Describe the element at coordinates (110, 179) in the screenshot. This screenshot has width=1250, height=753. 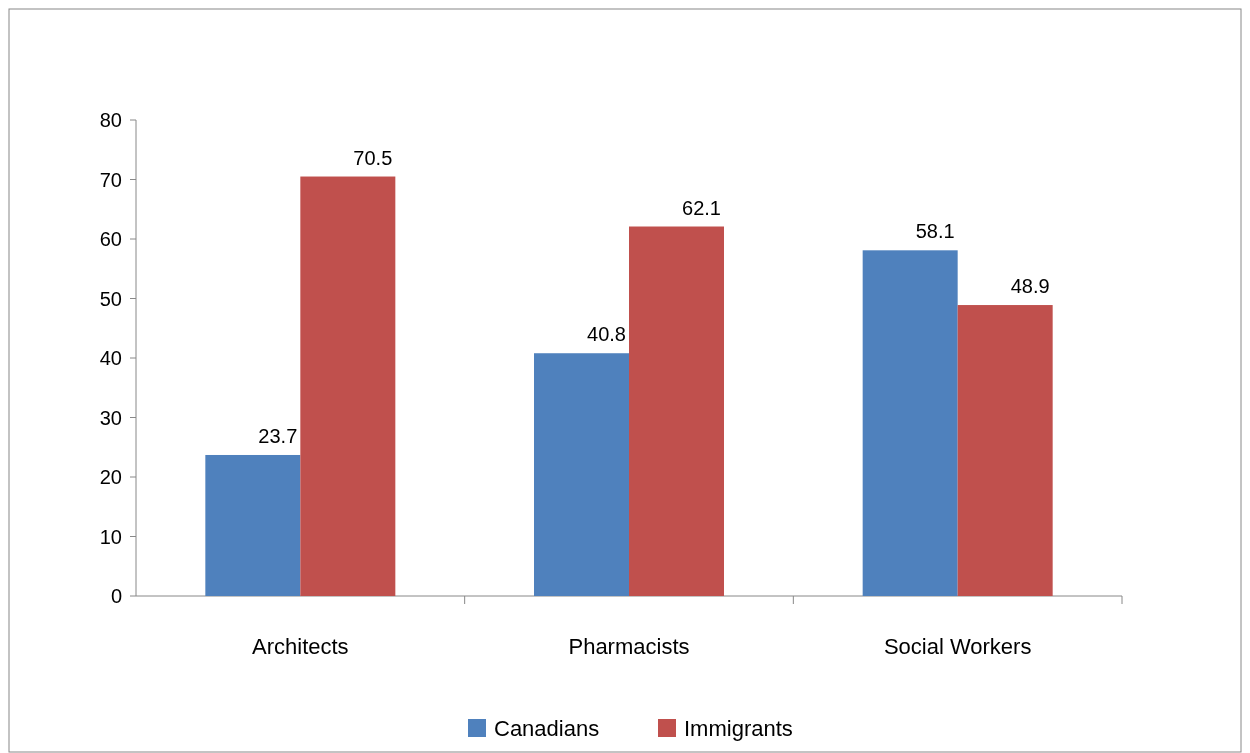
I see `y-tick-label: 70` at that location.